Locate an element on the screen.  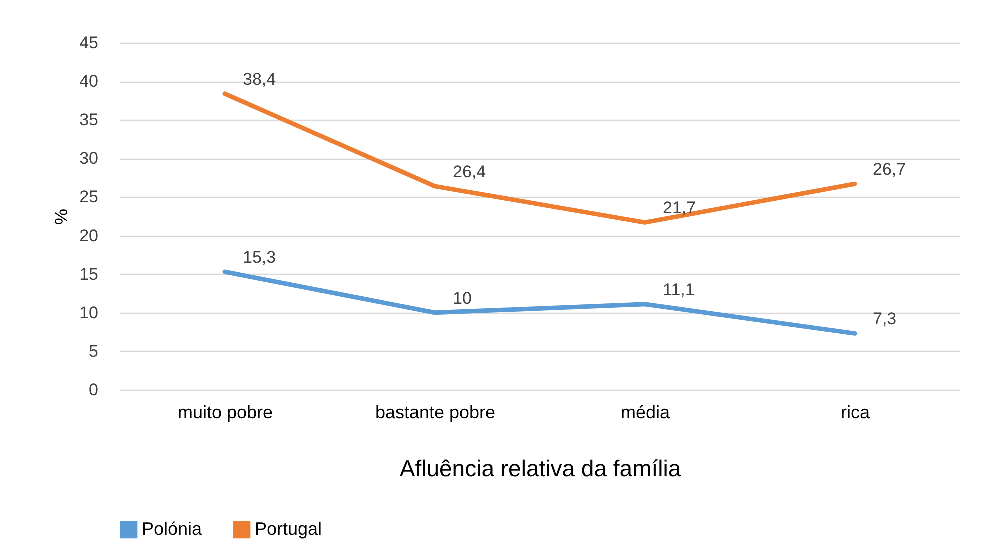
legend-label: Portugal is located at coordinates (288, 529).